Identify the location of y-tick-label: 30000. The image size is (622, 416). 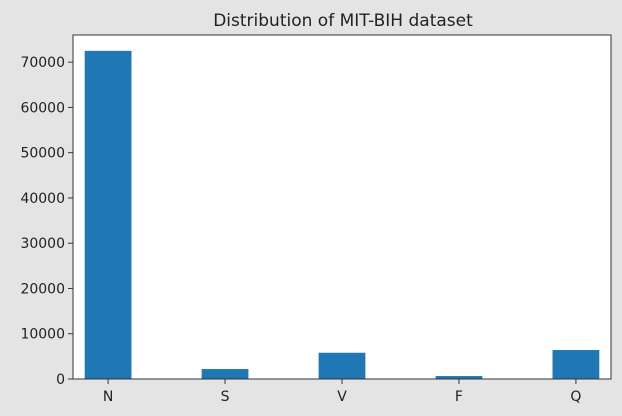
(42, 244).